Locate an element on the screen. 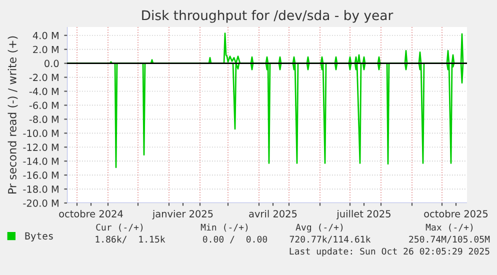 This screenshot has width=497, height=275. y-tick-label: -2.0 M is located at coordinates (43, 78).